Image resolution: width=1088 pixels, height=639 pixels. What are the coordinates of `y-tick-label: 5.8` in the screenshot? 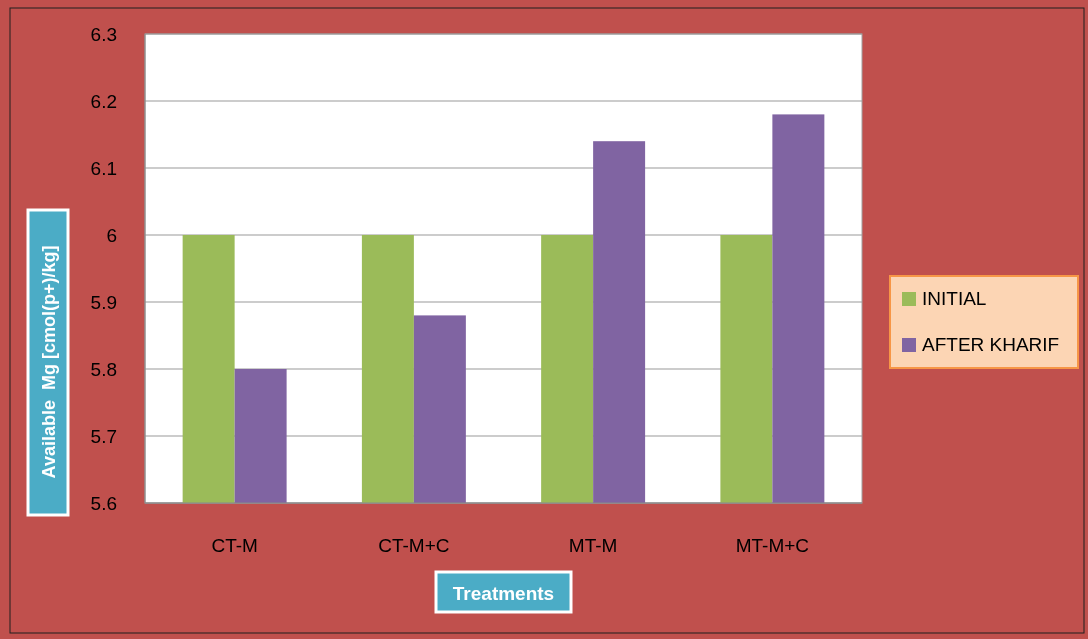 It's located at (103, 369).